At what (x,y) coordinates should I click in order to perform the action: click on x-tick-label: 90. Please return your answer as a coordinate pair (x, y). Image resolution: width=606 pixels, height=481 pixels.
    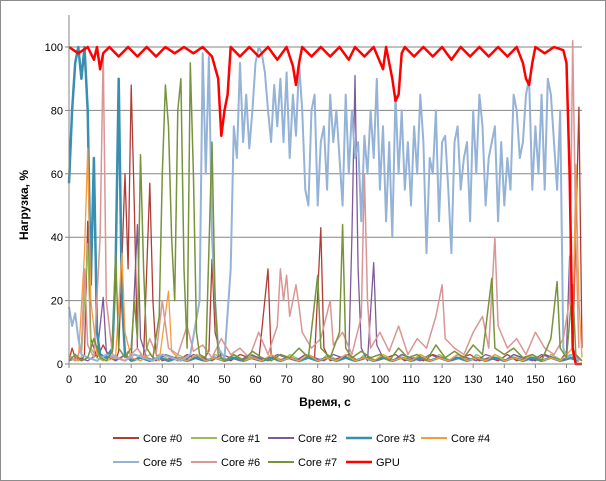
    Looking at the image, I should click on (349, 380).